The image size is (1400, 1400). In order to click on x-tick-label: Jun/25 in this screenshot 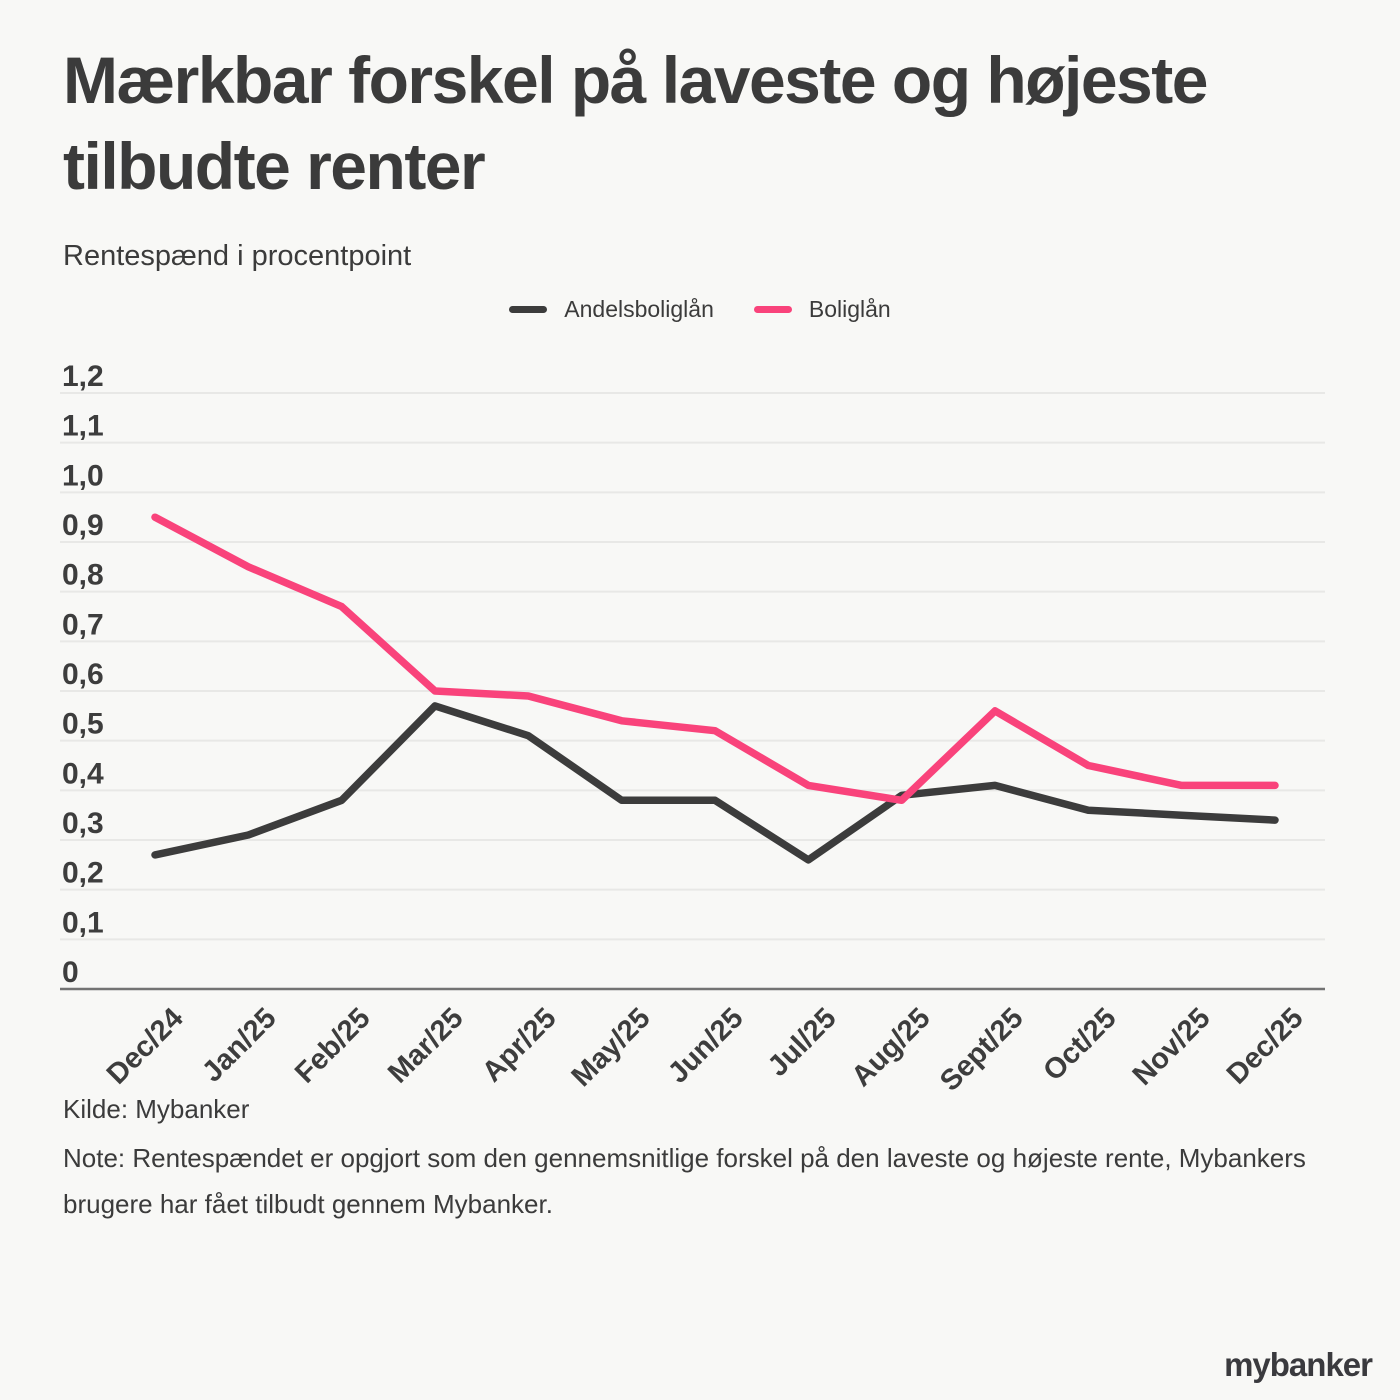, I will do `click(706, 1046)`.